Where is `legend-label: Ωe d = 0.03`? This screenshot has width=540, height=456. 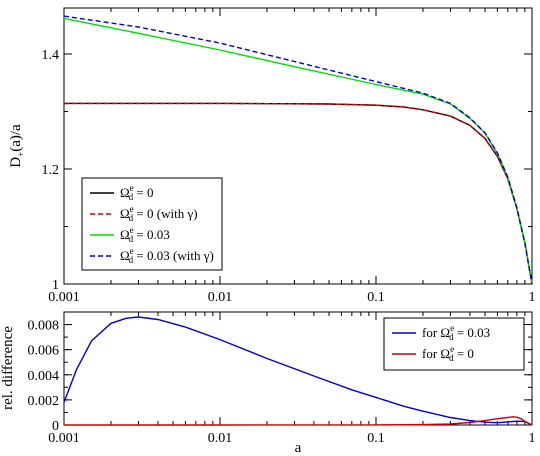
legend-label: Ωe d = 0.03 is located at coordinates (145, 234).